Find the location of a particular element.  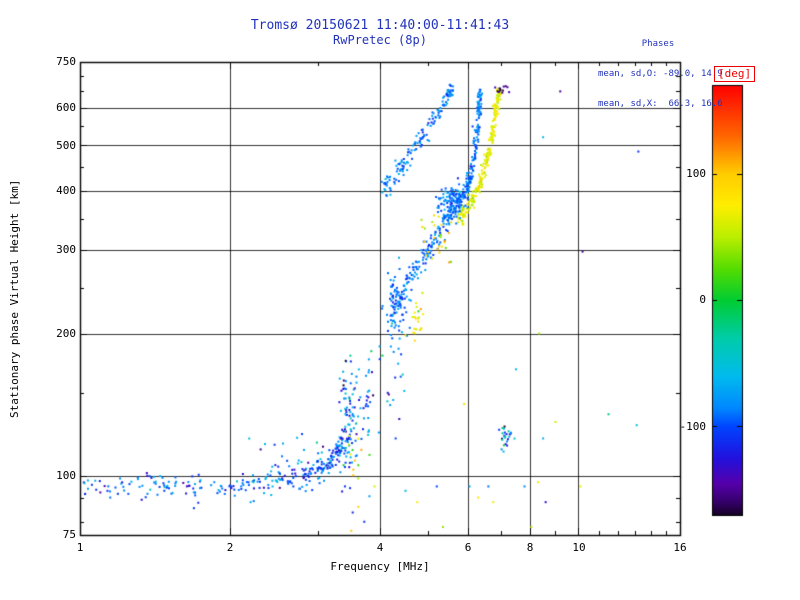

colorbar-tick-label: 0 is located at coordinates (702, 299).